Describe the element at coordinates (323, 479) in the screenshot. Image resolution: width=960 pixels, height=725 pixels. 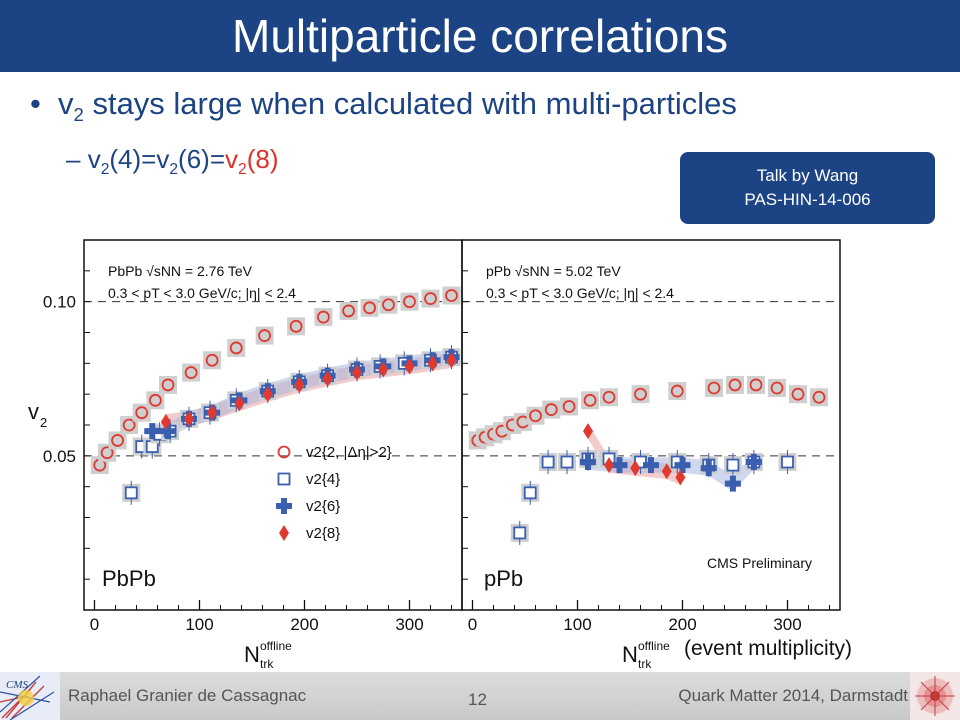
I see `legend-label: v2{4}` at that location.